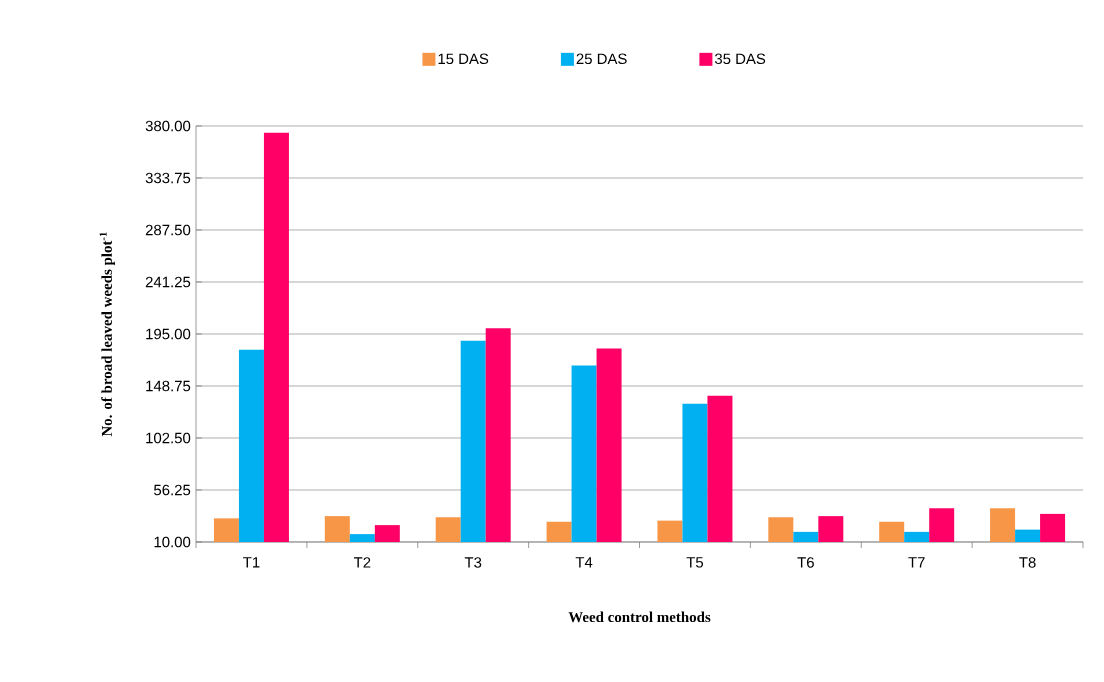 This screenshot has width=1104, height=682. What do you see at coordinates (473, 562) in the screenshot?
I see `x-tick-label: T3` at bounding box center [473, 562].